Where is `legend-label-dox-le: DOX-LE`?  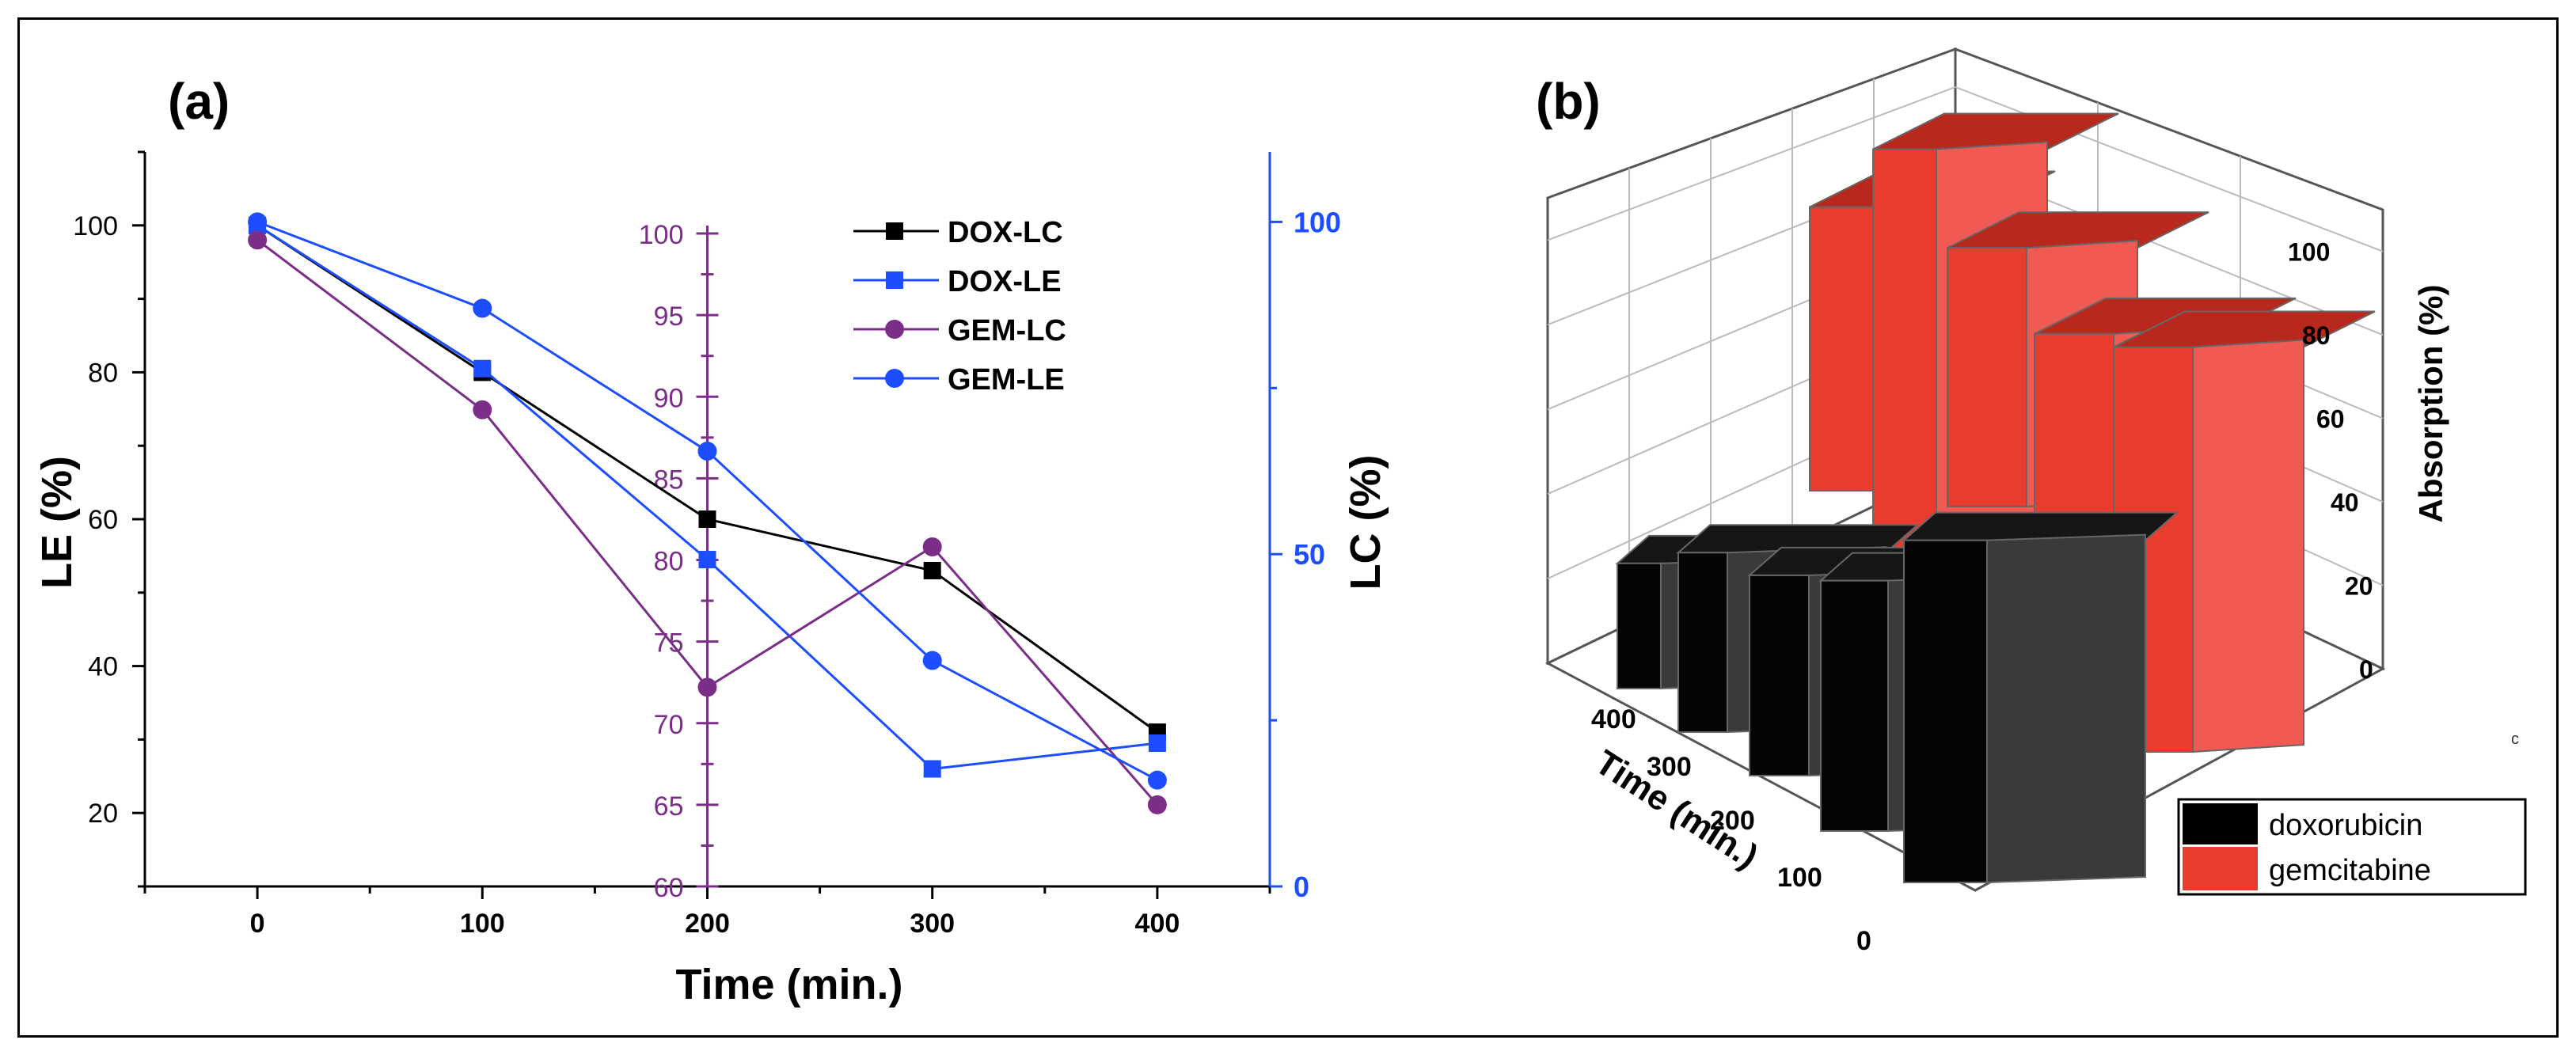
legend-label-dox-le: DOX-LE is located at coordinates (1005, 281).